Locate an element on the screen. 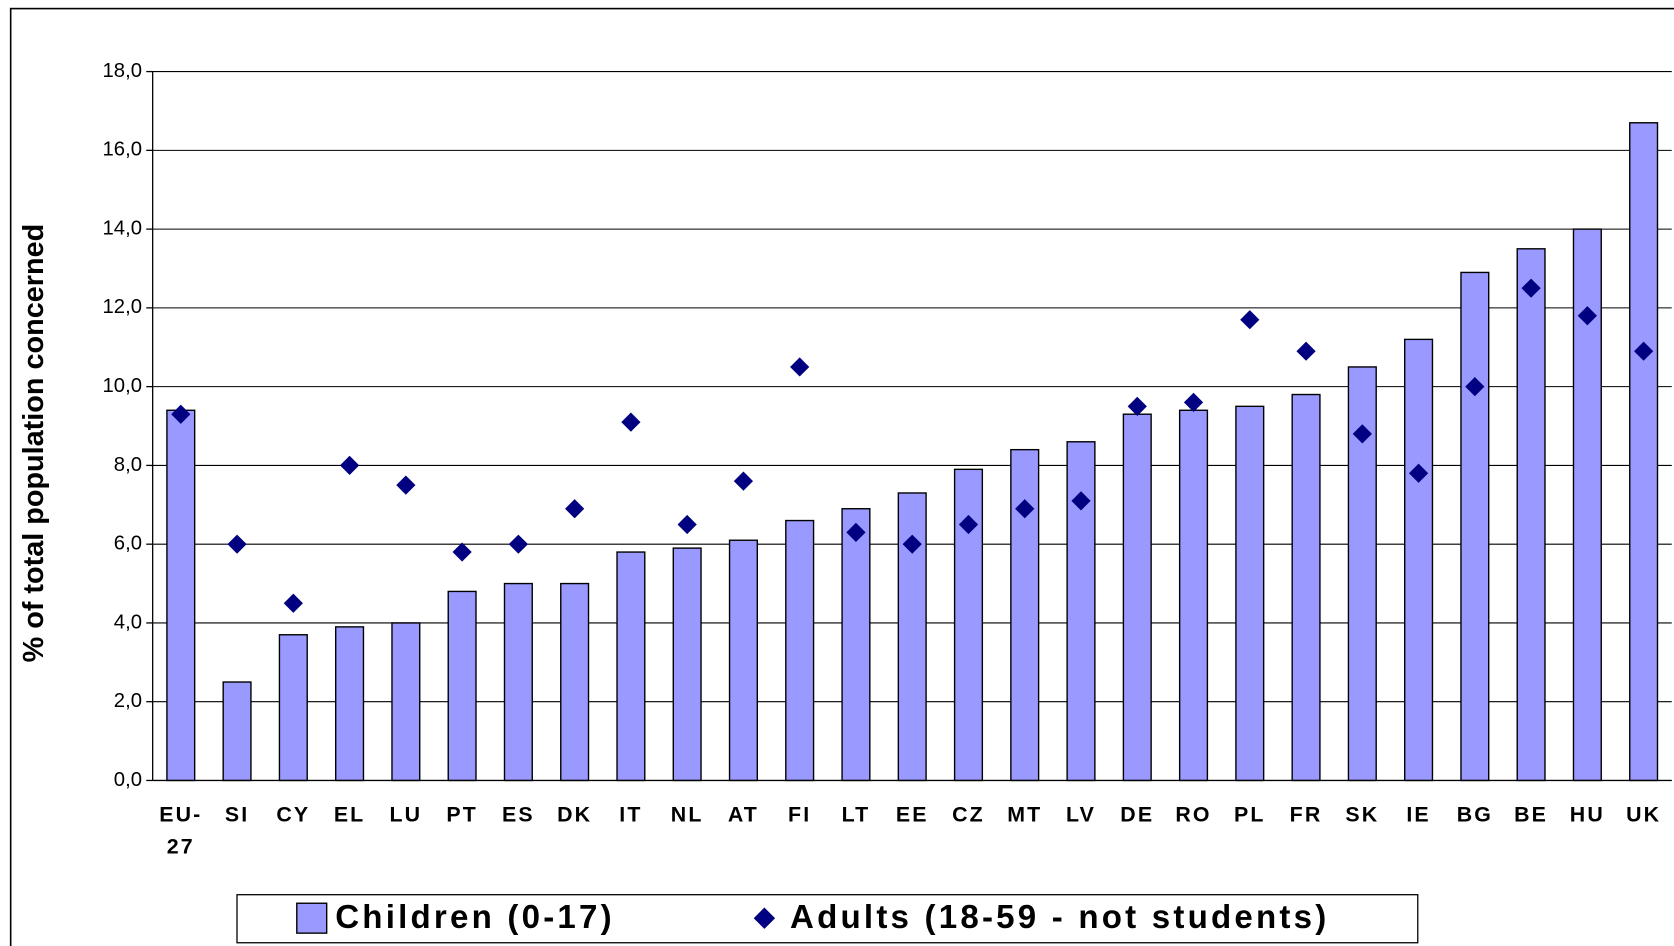 The image size is (1674, 946). x-tick-label: PT is located at coordinates (462, 814).